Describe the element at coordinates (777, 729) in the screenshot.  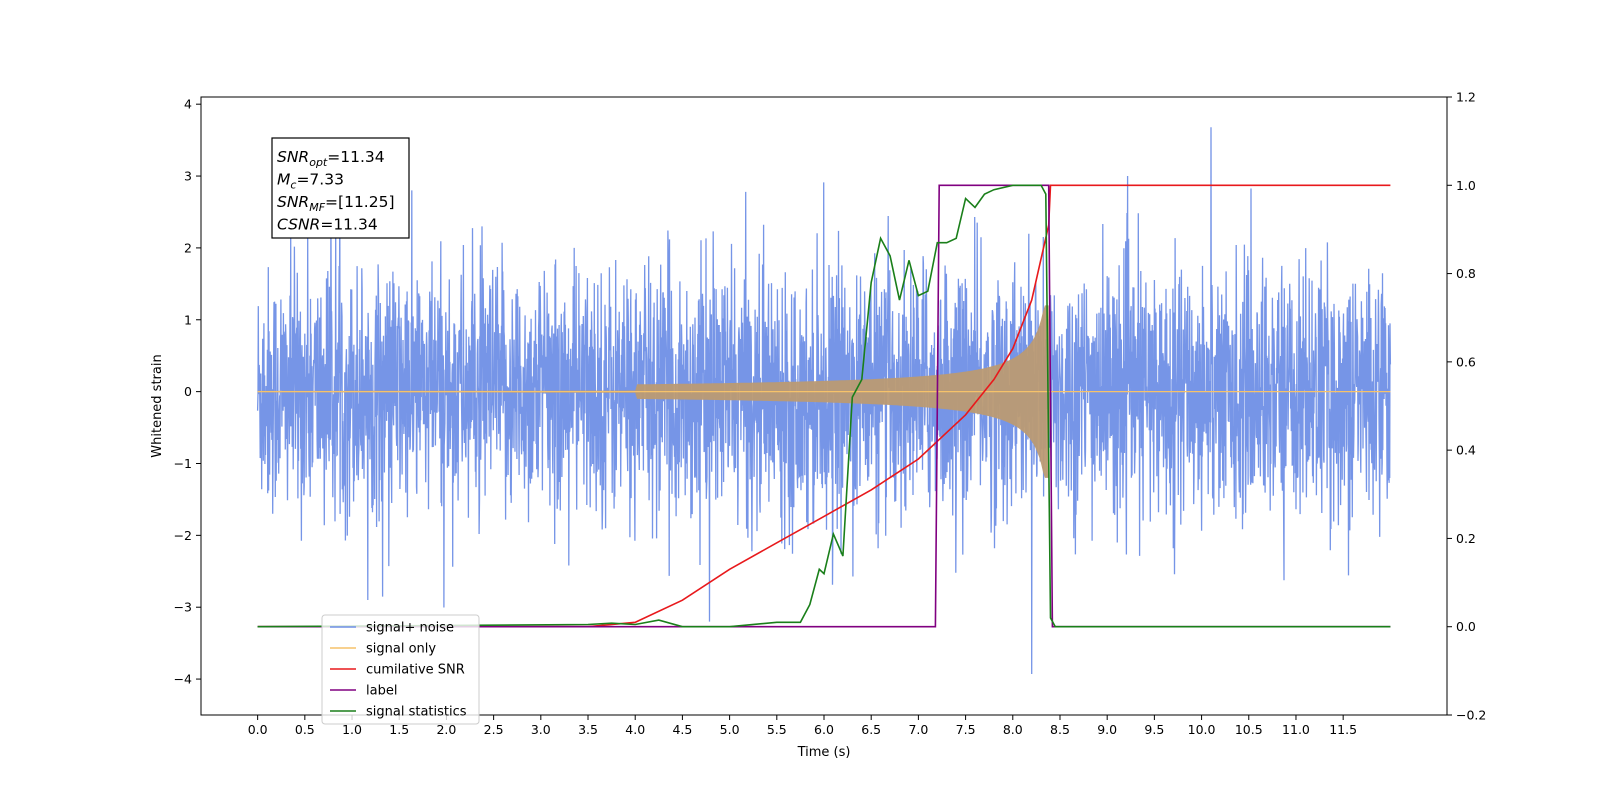
I see `x-tick-label: 5.5` at that location.